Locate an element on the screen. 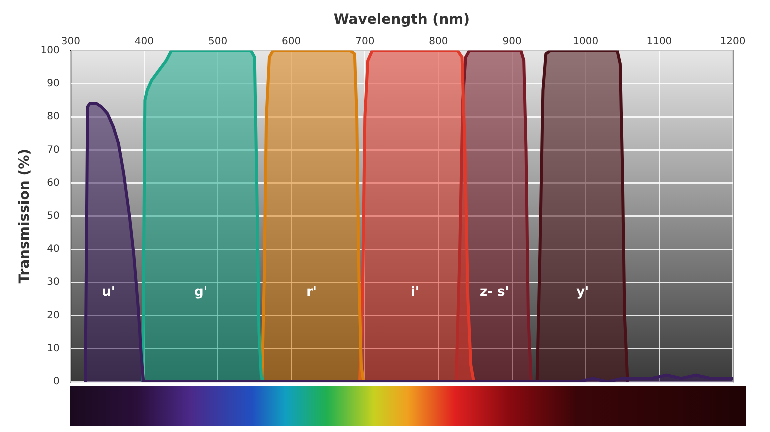 This screenshot has width=770, height=432. series-label: r' is located at coordinates (312, 292).